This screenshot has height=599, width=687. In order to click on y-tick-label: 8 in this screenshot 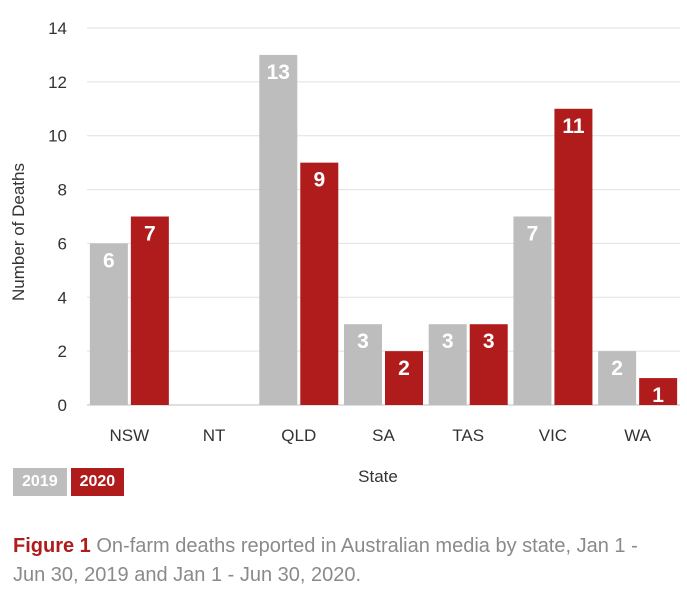, I will do `click(62, 190)`.